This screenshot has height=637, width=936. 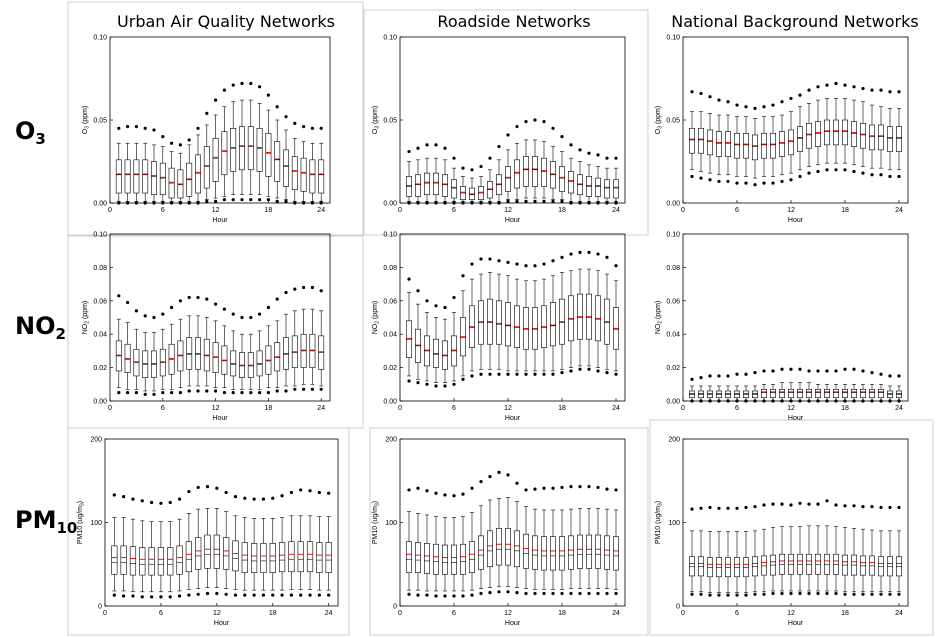 What do you see at coordinates (86, 318) in the screenshot?
I see `y-axis-label: NO2 (ppm)` at bounding box center [86, 318].